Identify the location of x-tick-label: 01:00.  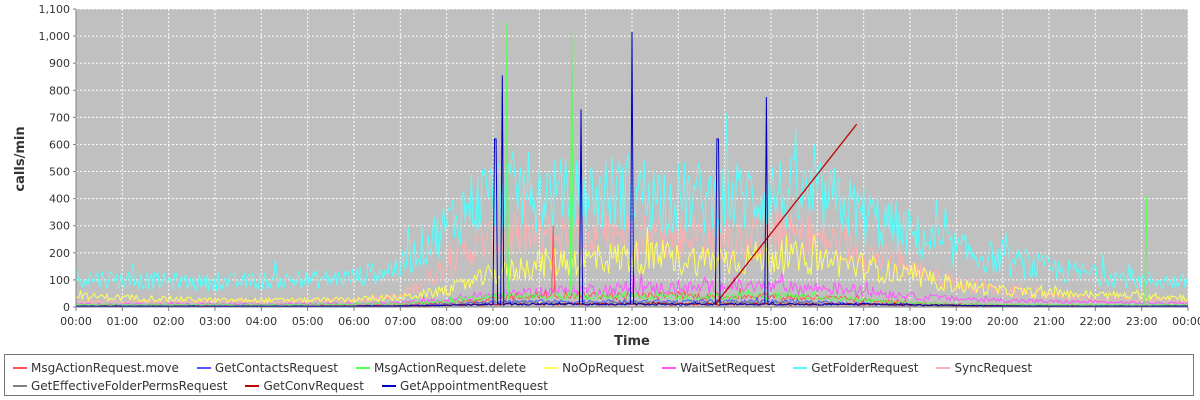
(122, 321).